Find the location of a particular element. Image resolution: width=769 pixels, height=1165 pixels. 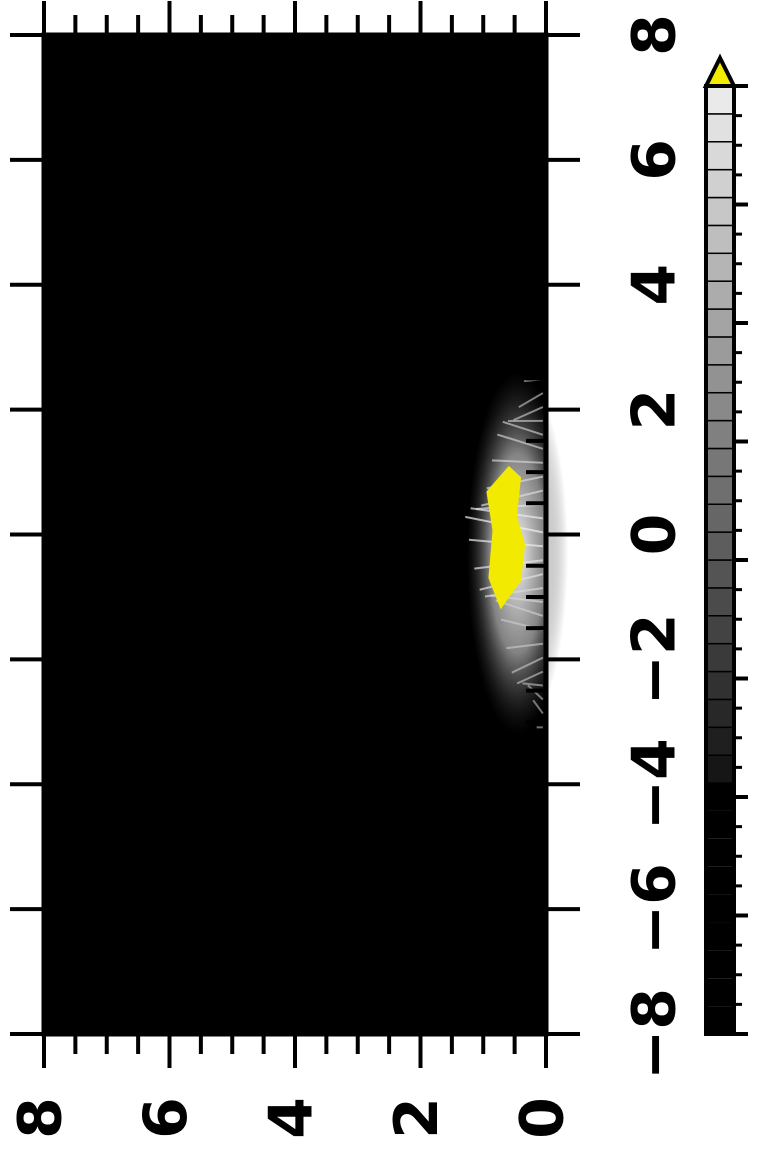

y-tick-label: 4 is located at coordinates (292, 1118).